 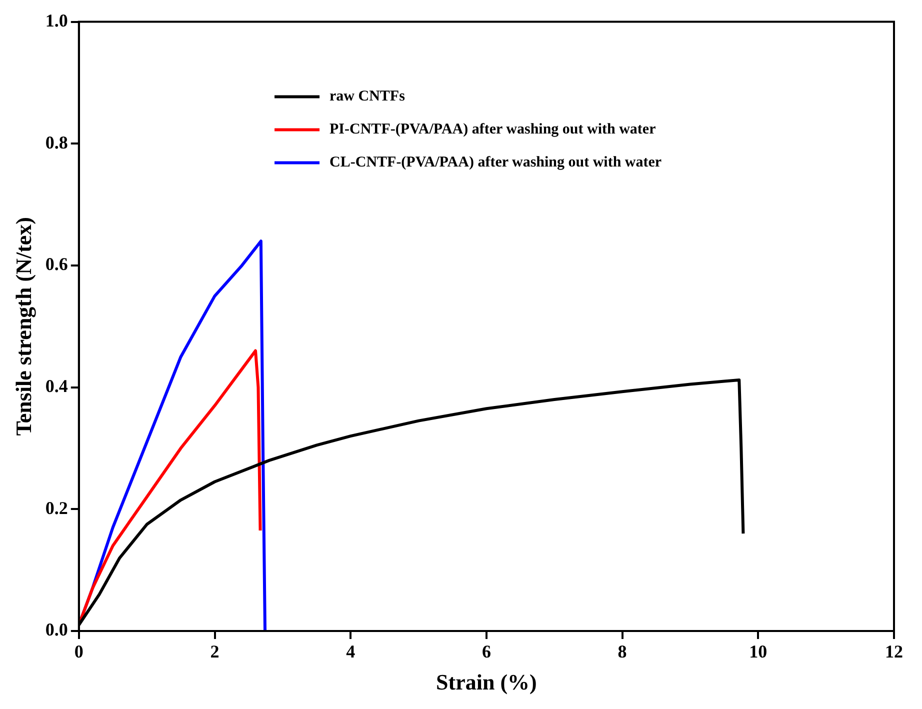 What do you see at coordinates (486, 681) in the screenshot?
I see `x-axis-title: Strain (%)` at bounding box center [486, 681].